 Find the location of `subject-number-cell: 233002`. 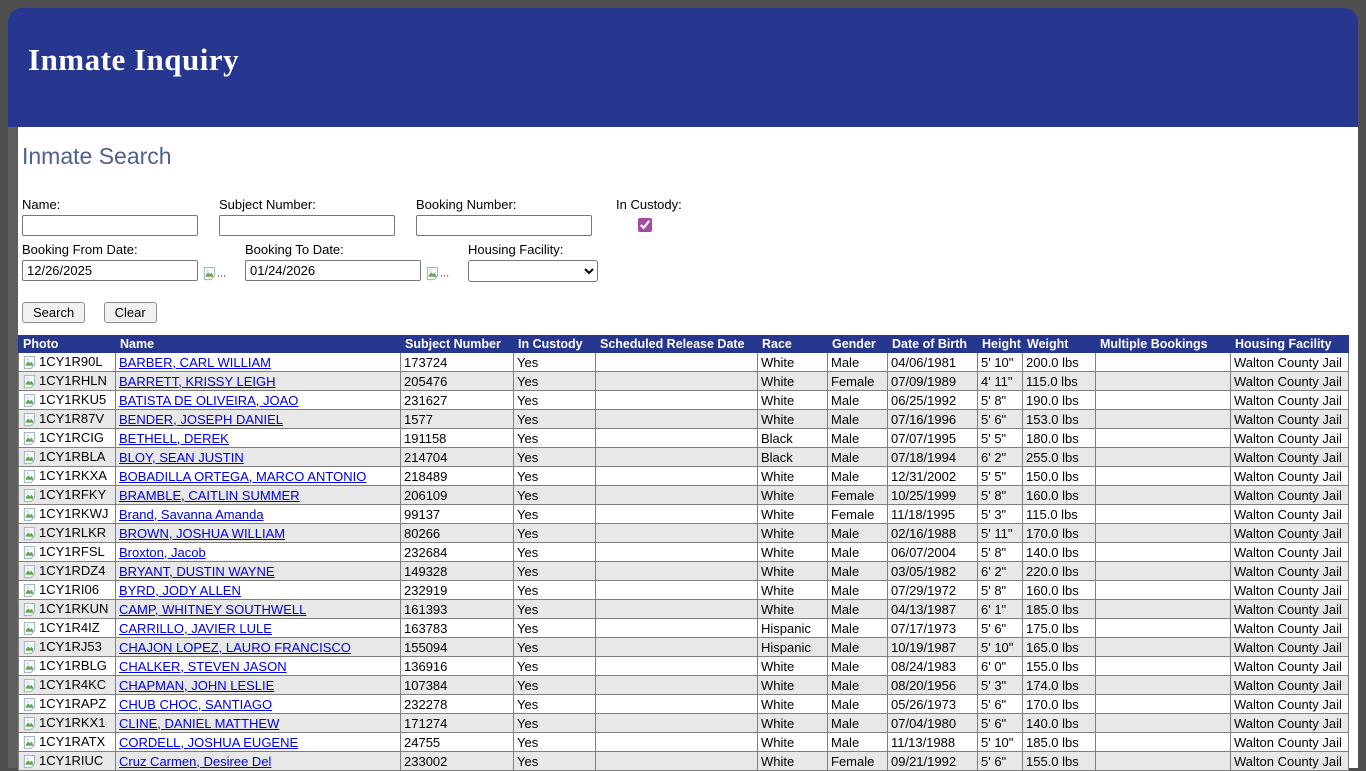

subject-number-cell: 233002 is located at coordinates (457, 761).